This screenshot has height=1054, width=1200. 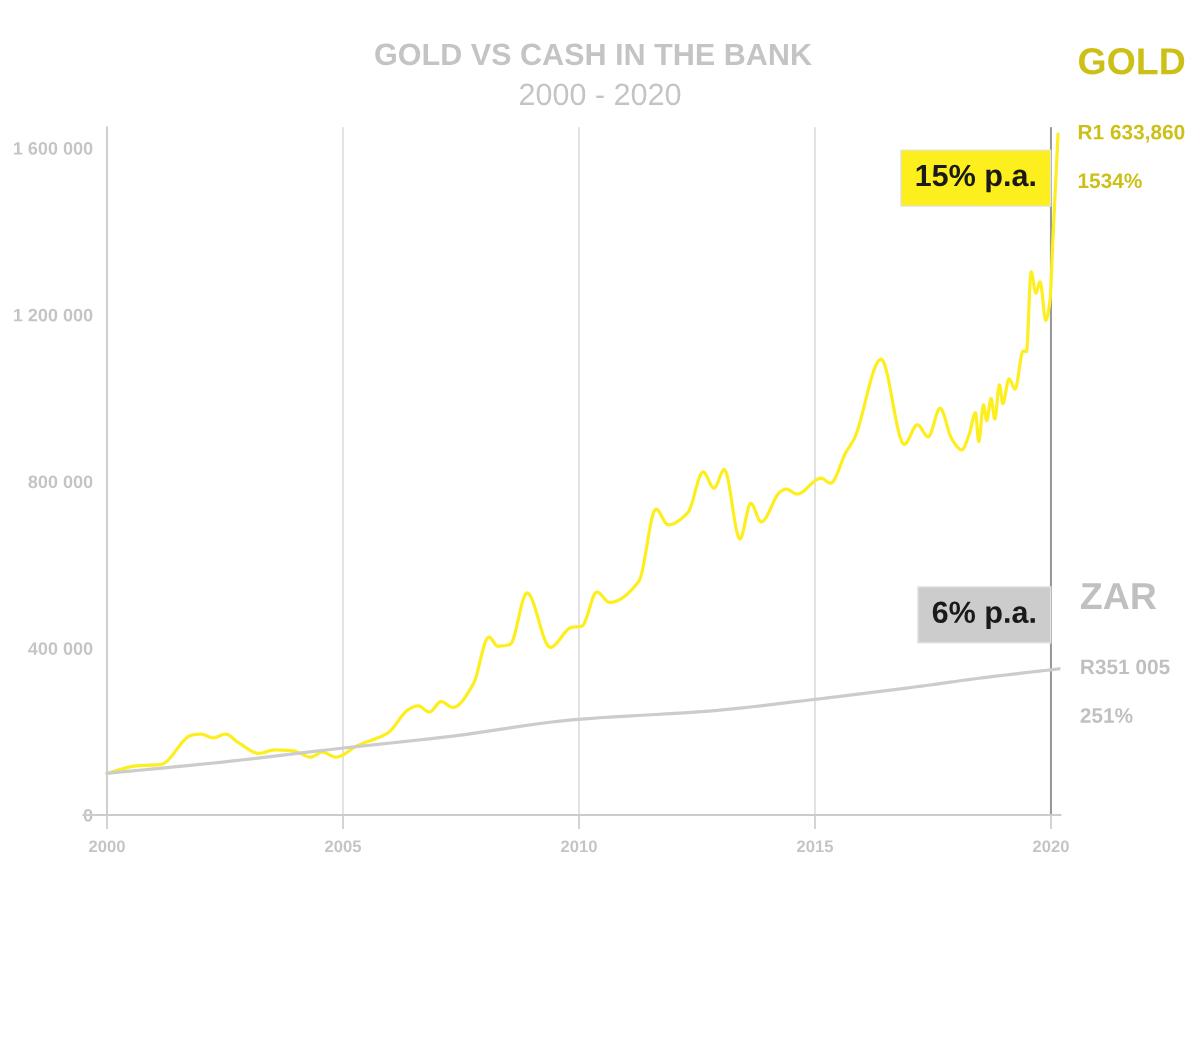 I want to click on y-tick-label: 1 200 000, so click(x=53, y=315).